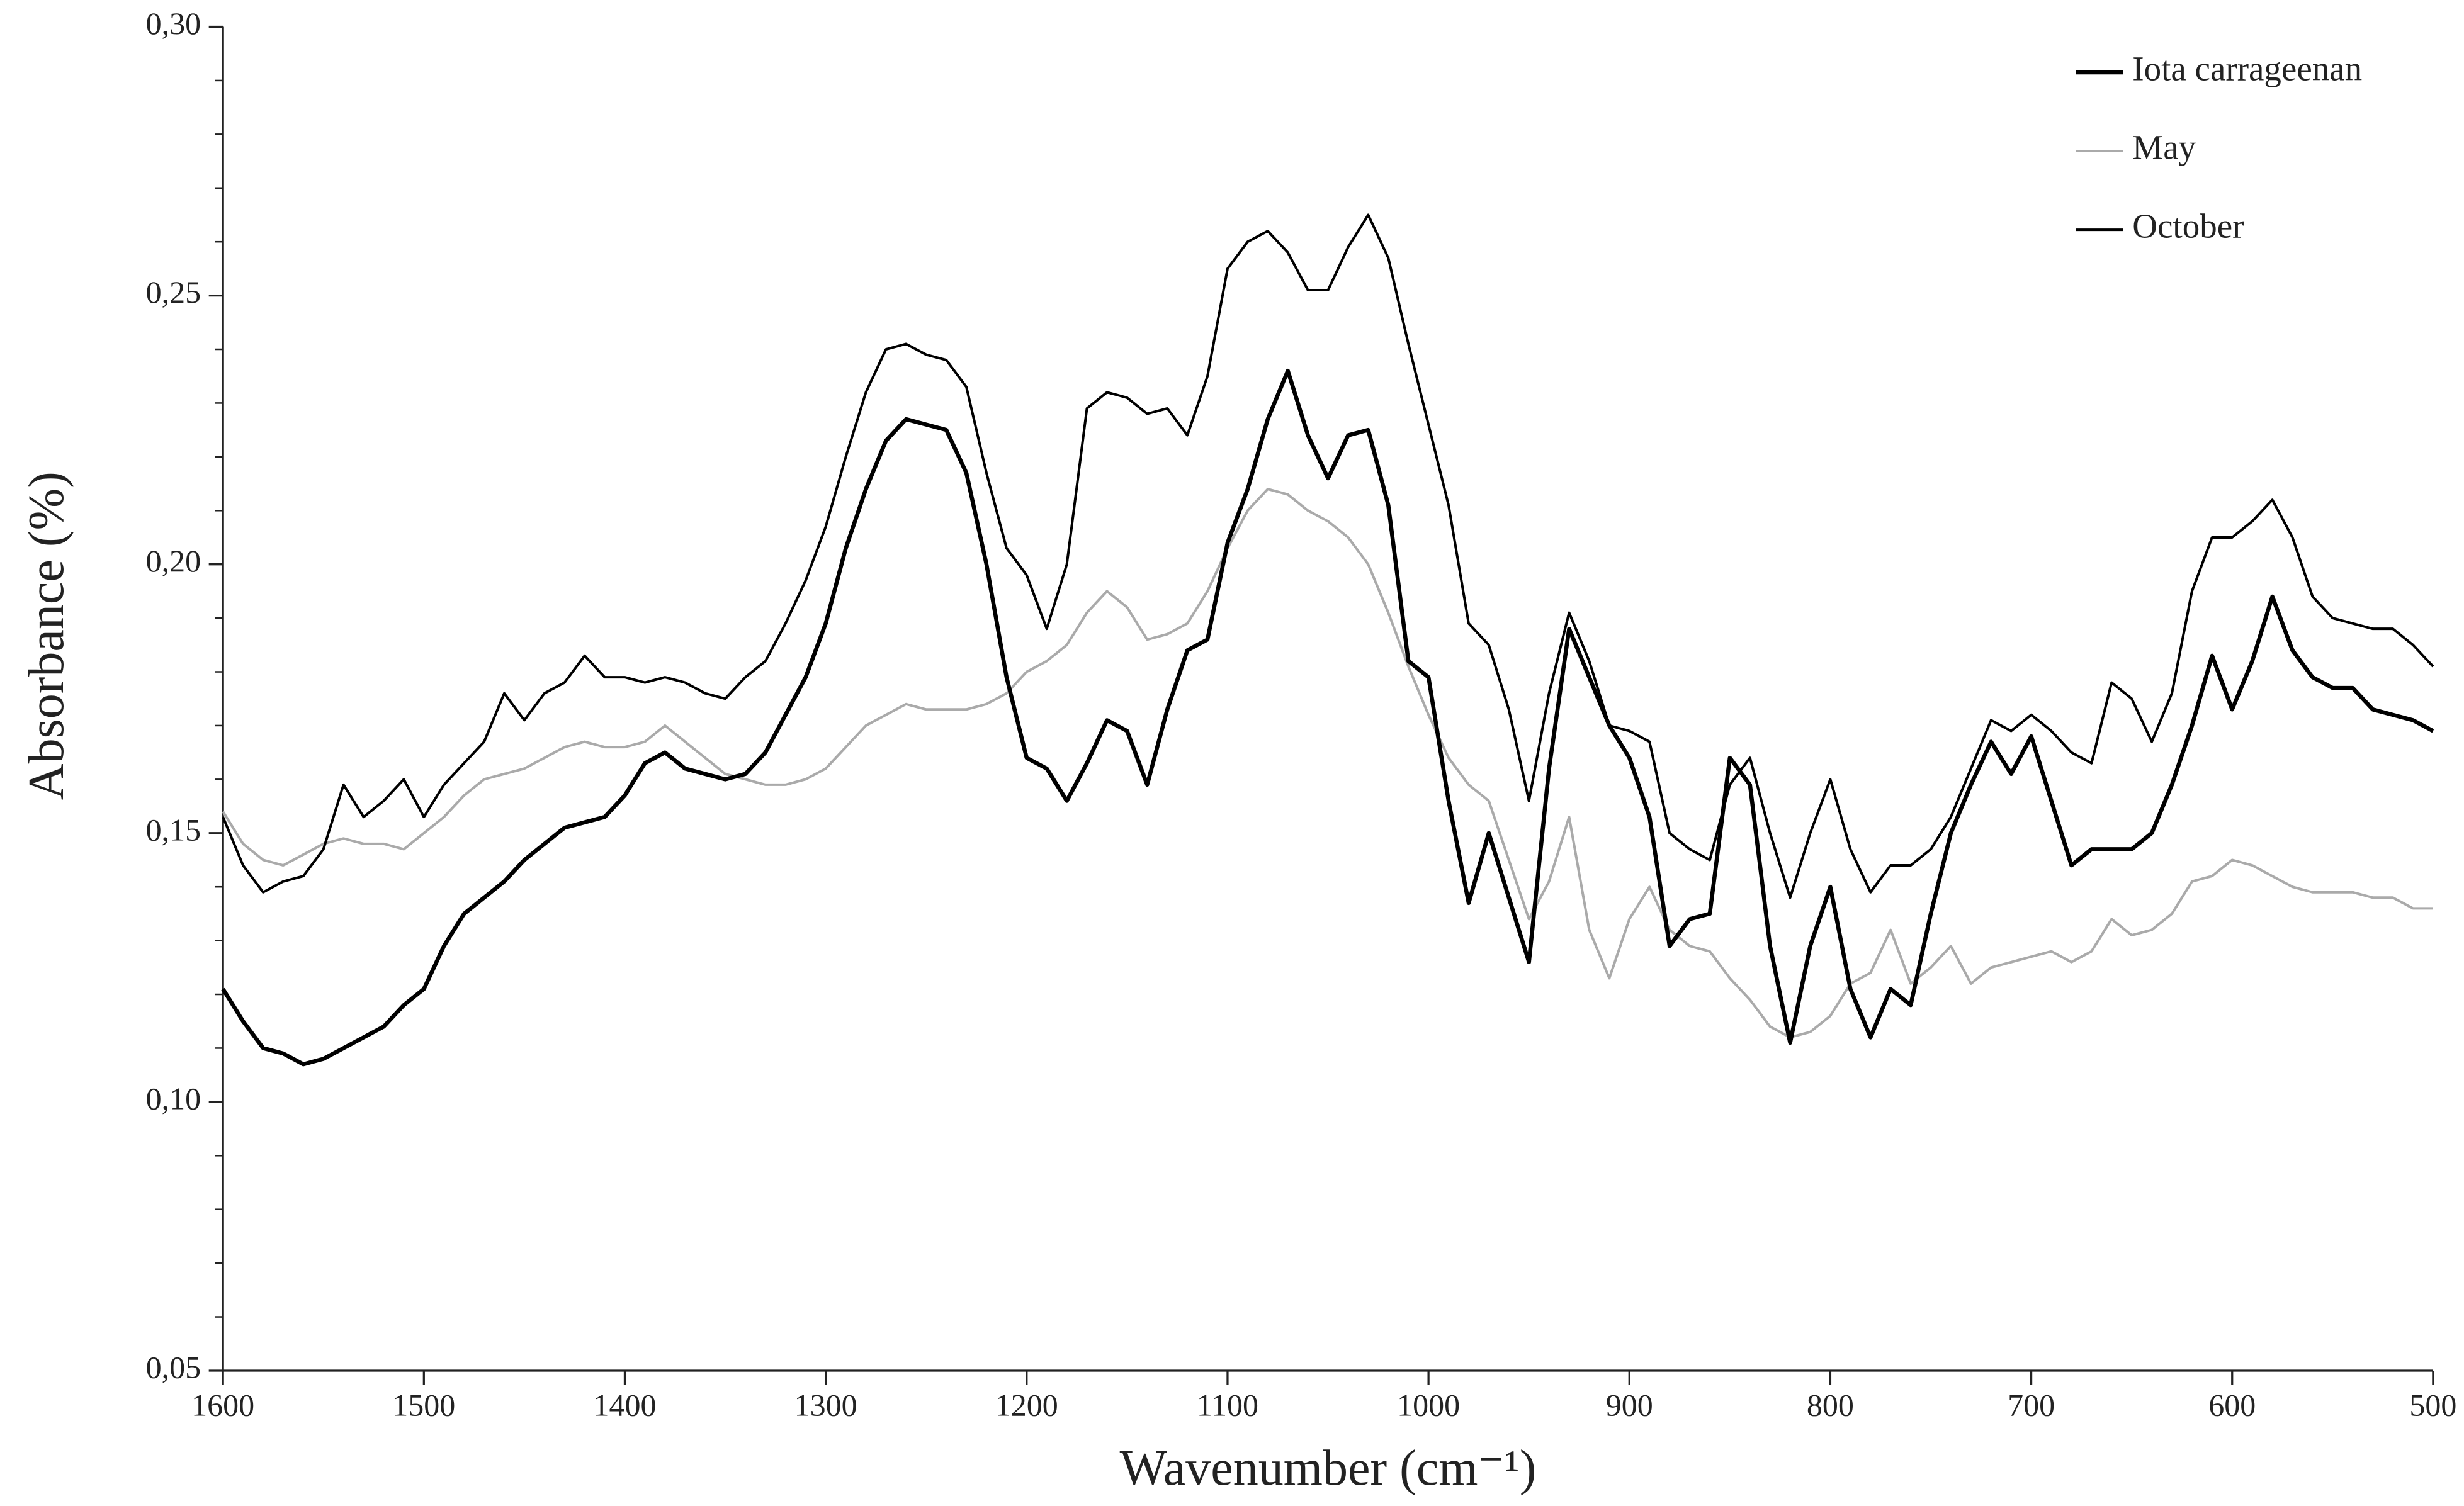 The height and width of the screenshot is (1506, 2464). Describe the element at coordinates (624, 1404) in the screenshot. I see `x-tick-label: 1400` at that location.